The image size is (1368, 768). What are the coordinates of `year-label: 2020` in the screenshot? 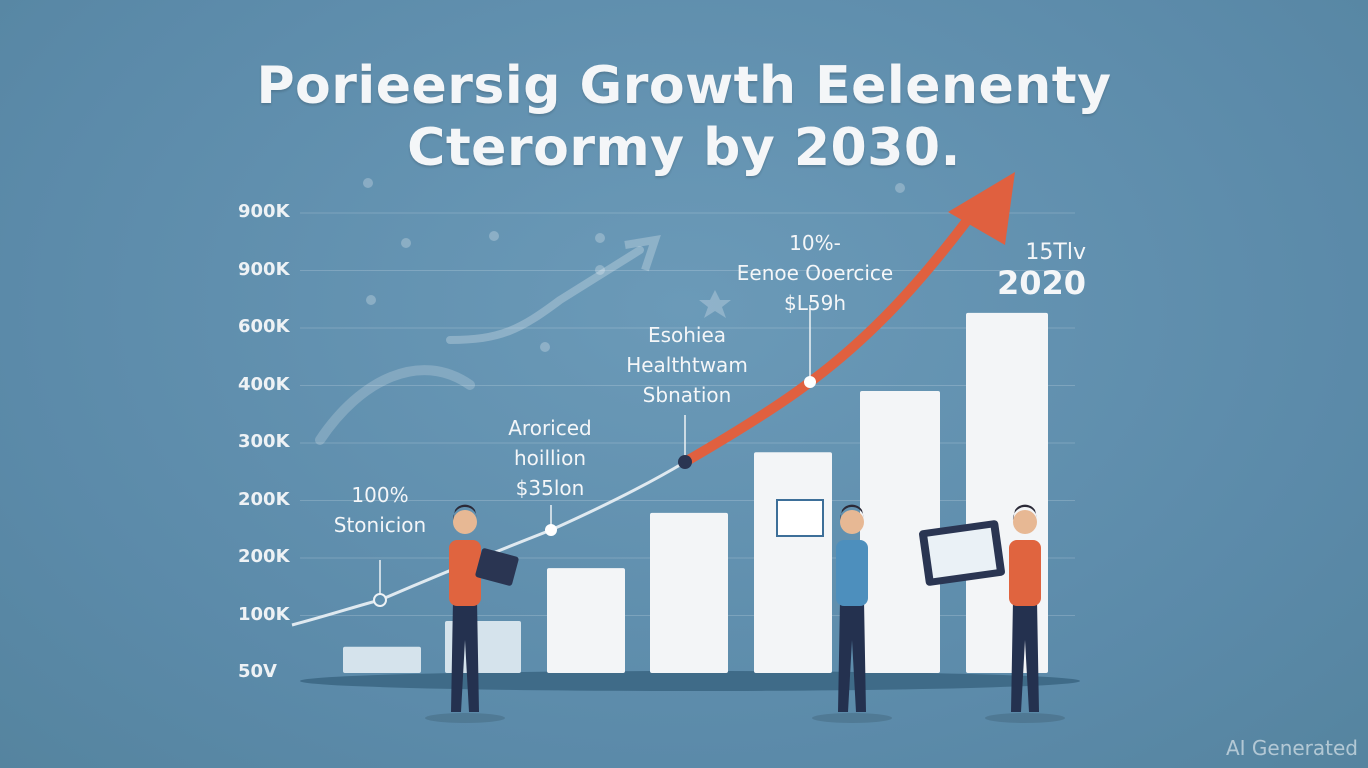 It's located at (1041, 283).